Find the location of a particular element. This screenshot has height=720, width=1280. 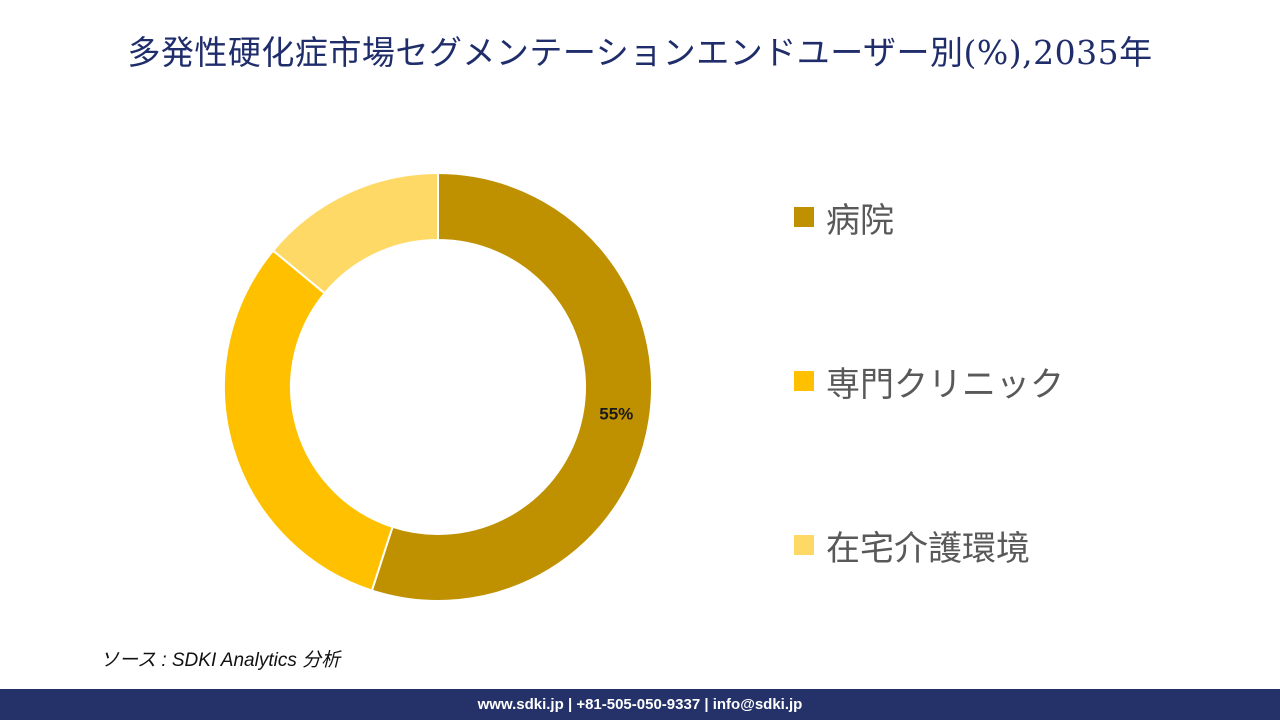

footer-email-link: info@sdki.jp is located at coordinates (757, 704).